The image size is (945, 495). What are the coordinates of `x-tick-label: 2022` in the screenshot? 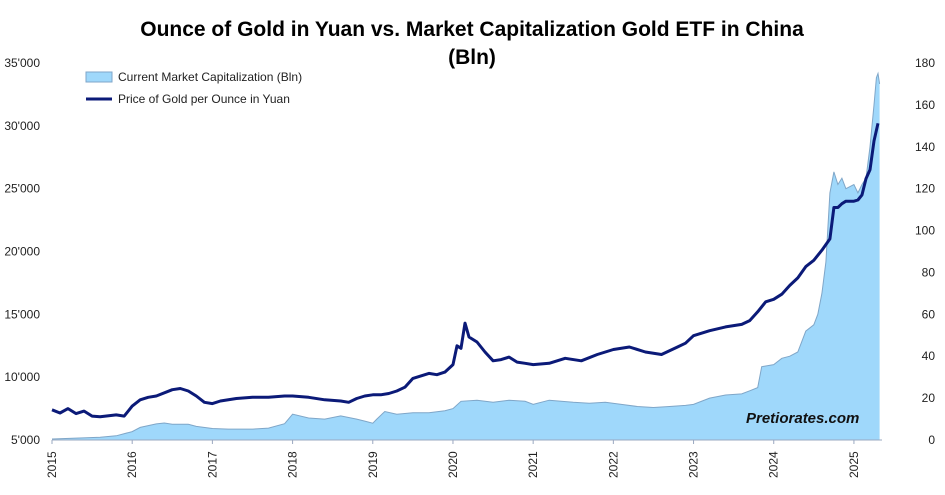 It's located at (613, 464).